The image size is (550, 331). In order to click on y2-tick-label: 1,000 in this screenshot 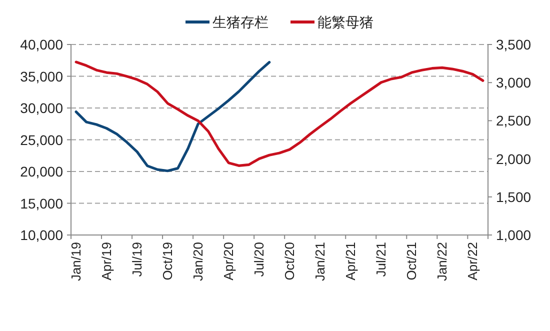, I will do `click(514, 235)`.